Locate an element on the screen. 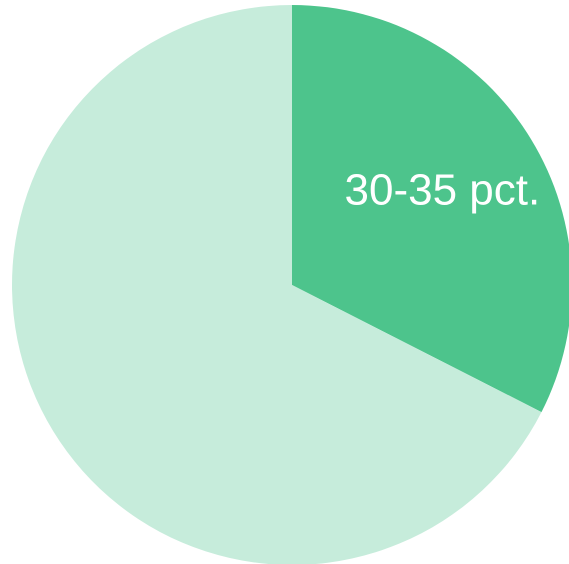 This screenshot has width=569, height=564. pie-labels: 30-35 pct. is located at coordinates (443, 189).